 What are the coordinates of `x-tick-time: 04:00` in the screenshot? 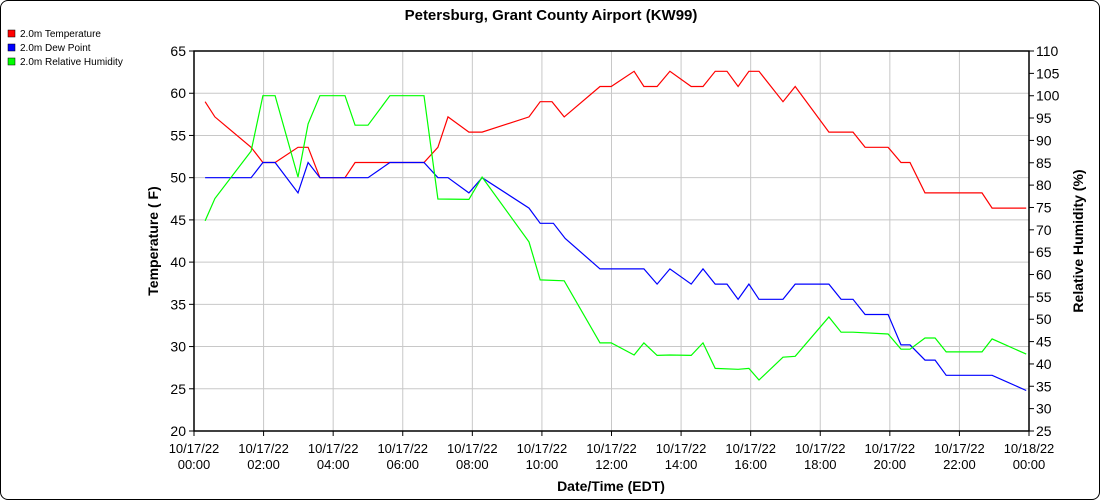 It's located at (333, 464).